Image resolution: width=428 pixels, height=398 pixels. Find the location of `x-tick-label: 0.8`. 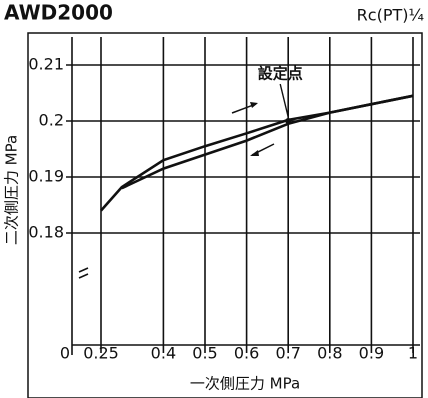

x-tick-label: 0.8 is located at coordinates (329, 353).